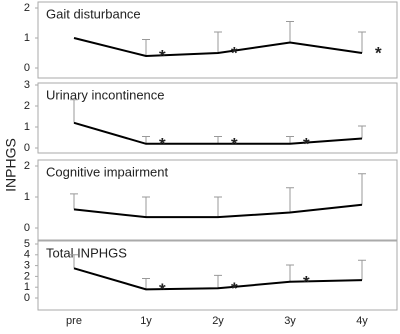  What do you see at coordinates (93, 13) in the screenshot?
I see `panel-title: Gait disturbance` at bounding box center [93, 13].